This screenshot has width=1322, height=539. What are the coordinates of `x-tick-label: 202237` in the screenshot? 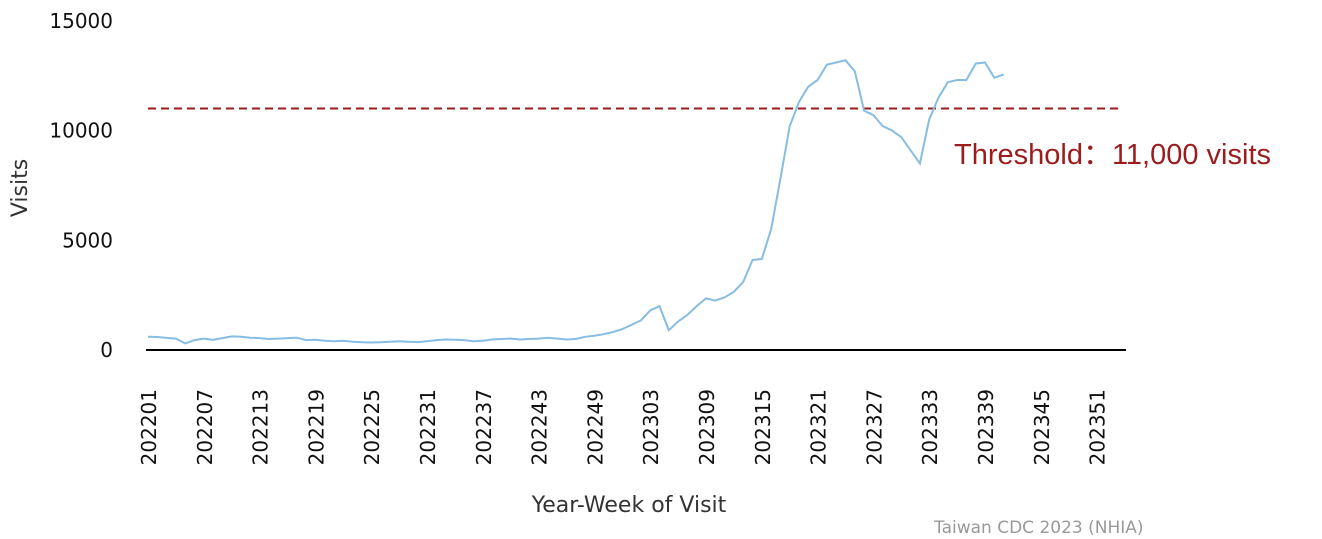 It's located at (484, 427).